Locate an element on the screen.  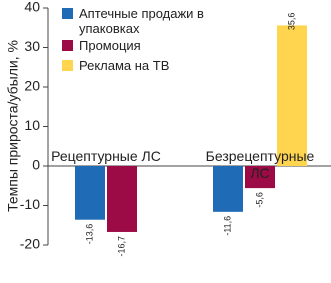
legend-text: Промоция is located at coordinates (110, 45).